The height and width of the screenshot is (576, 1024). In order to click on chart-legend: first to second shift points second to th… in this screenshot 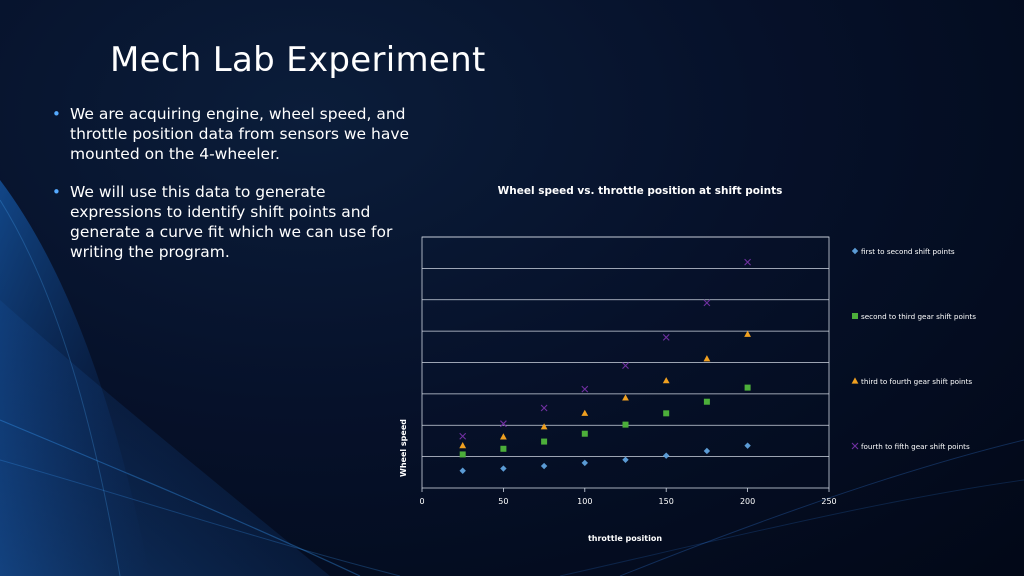, I will do `click(913, 349)`.